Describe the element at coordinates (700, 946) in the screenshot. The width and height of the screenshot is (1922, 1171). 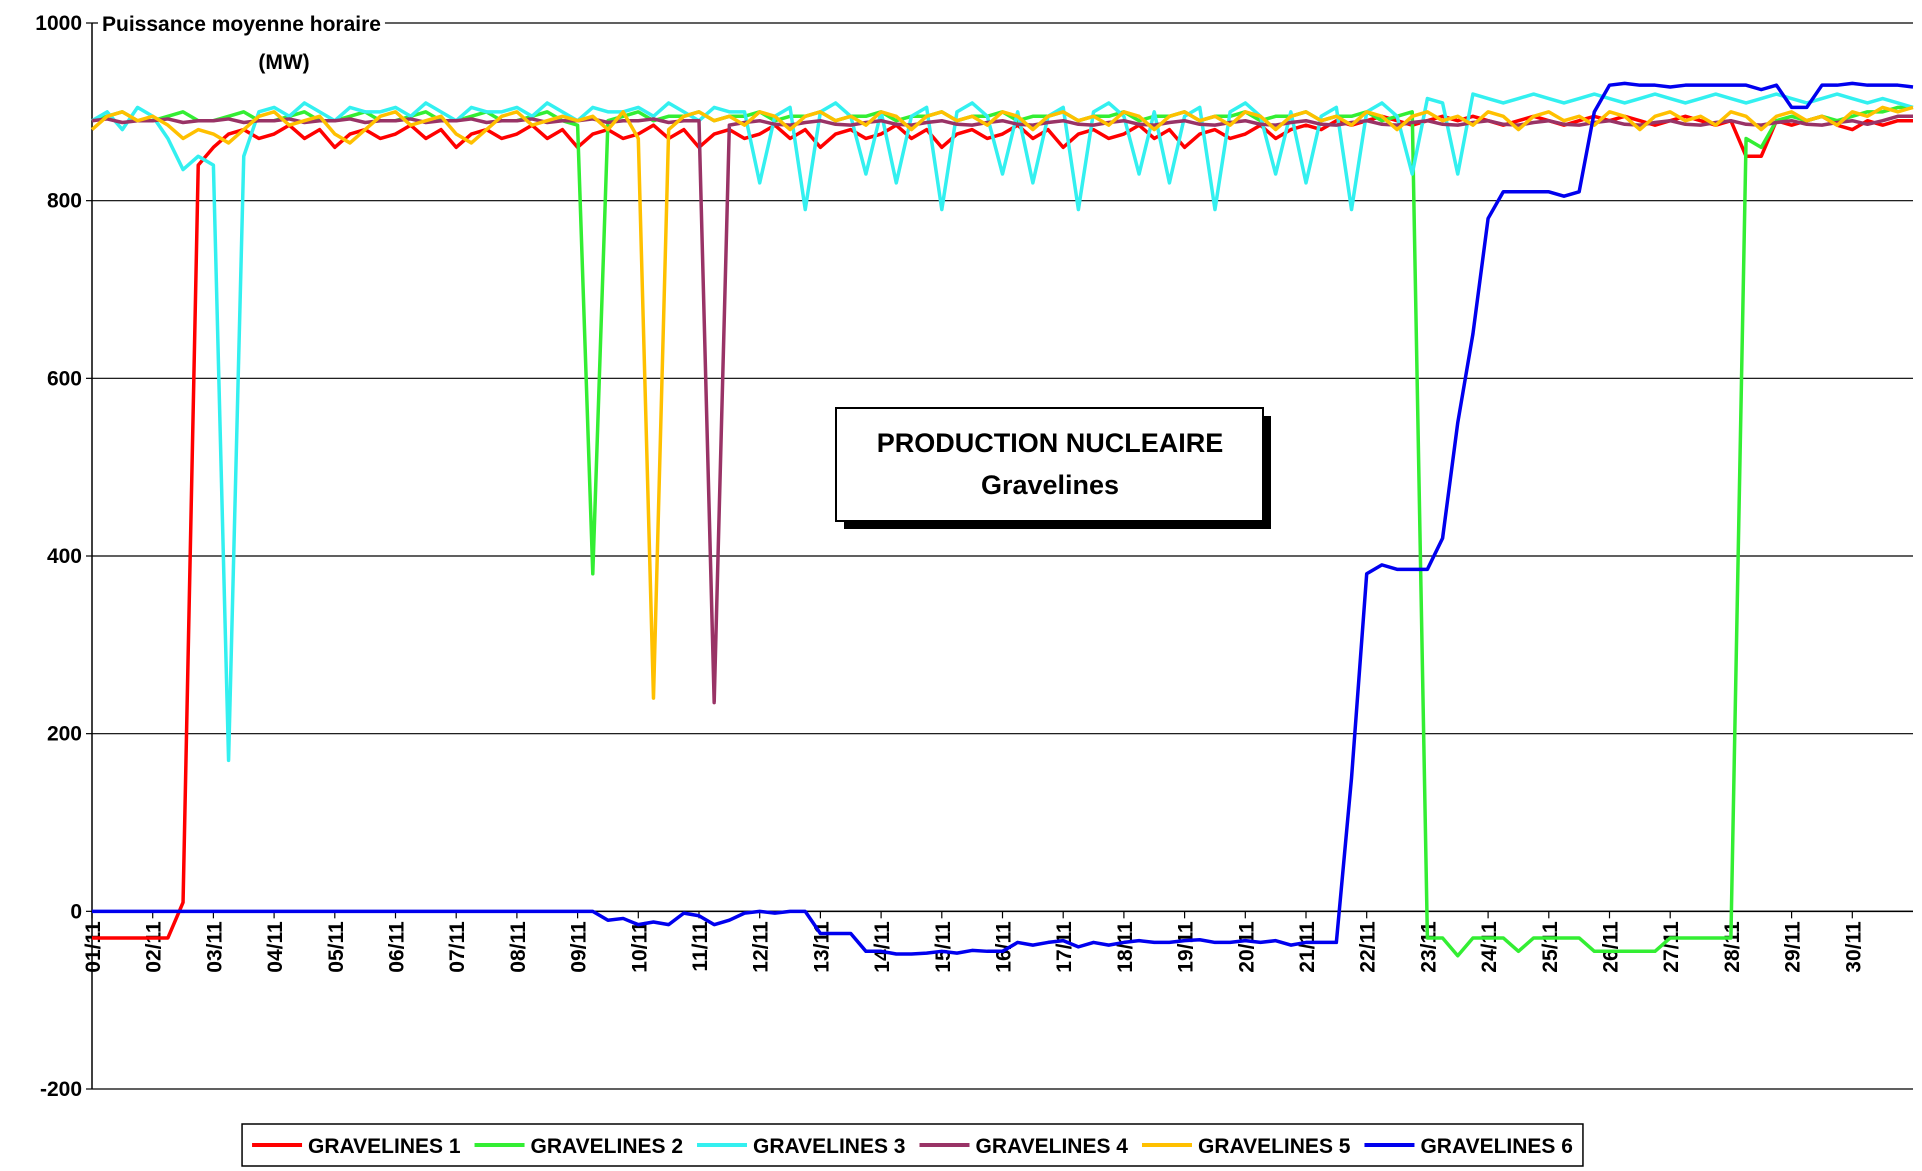
I see `x-tick-label: 11/11` at that location.